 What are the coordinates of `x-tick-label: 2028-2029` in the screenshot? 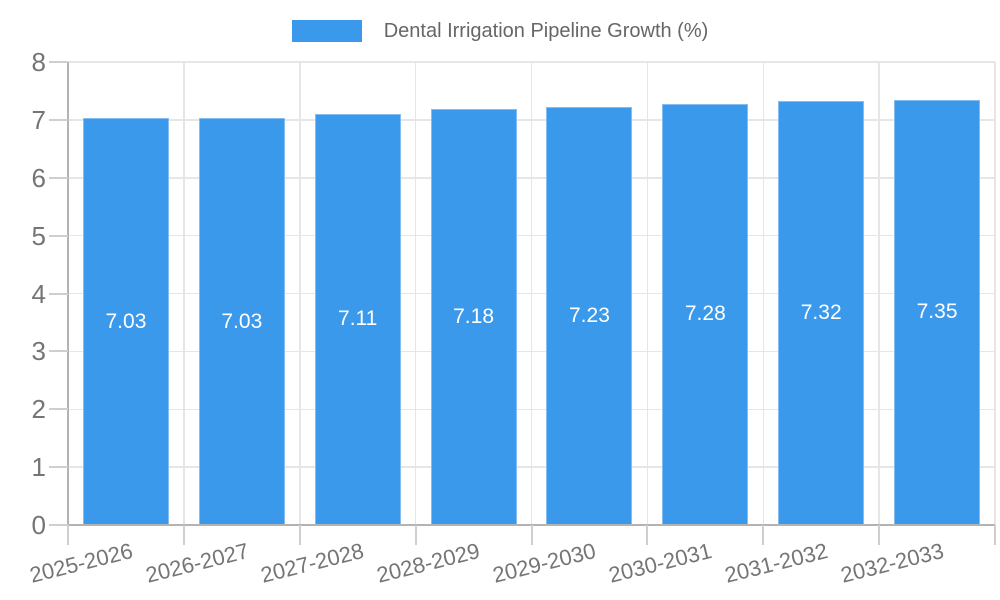 It's located at (428, 563).